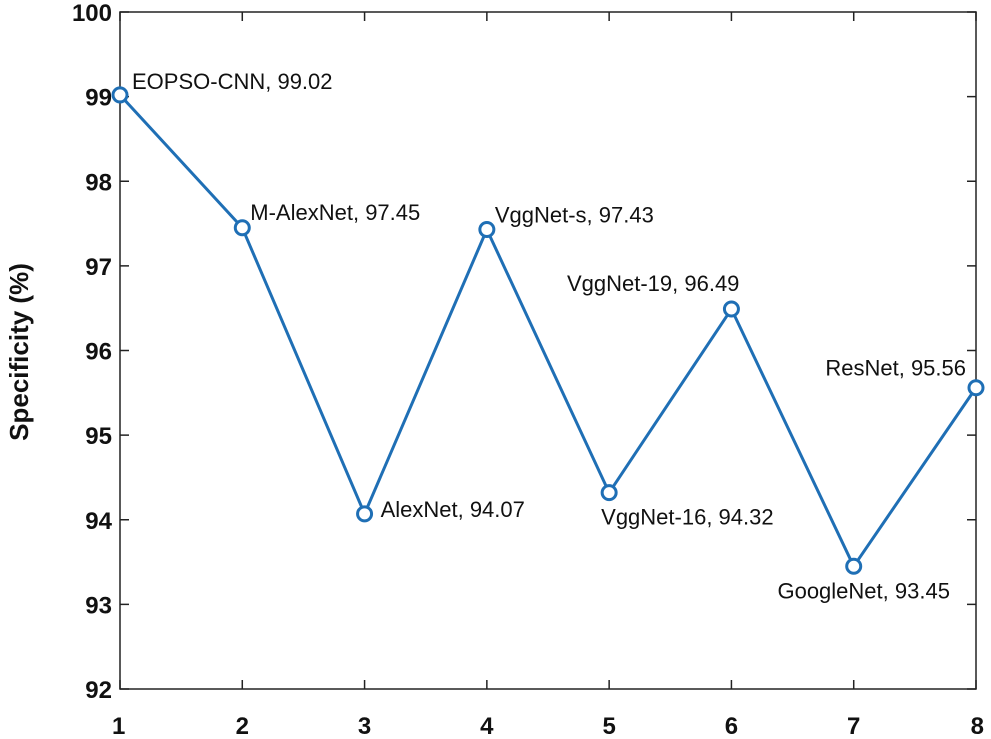  Describe the element at coordinates (453, 509) in the screenshot. I see `data-label: AlexNet, 94.07` at that location.